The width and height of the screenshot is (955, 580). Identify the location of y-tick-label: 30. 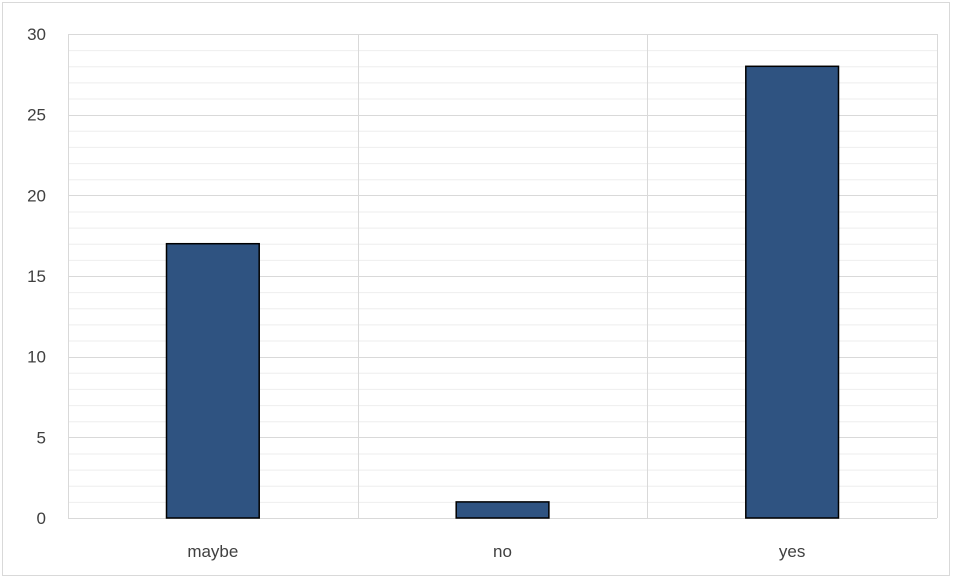
(36, 34).